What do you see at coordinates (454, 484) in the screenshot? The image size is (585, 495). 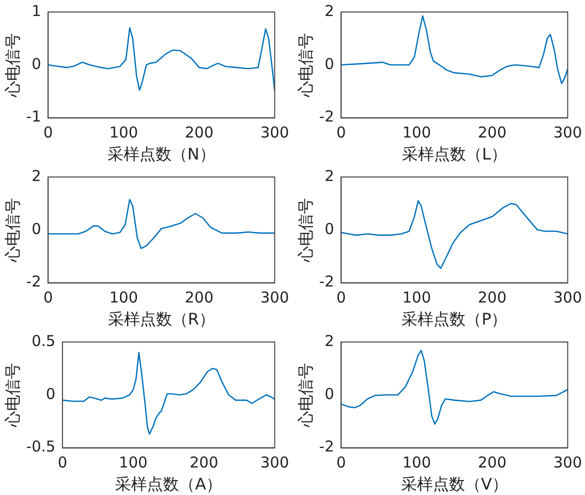 I see `x-axis-title: 采样点数（V）` at bounding box center [454, 484].